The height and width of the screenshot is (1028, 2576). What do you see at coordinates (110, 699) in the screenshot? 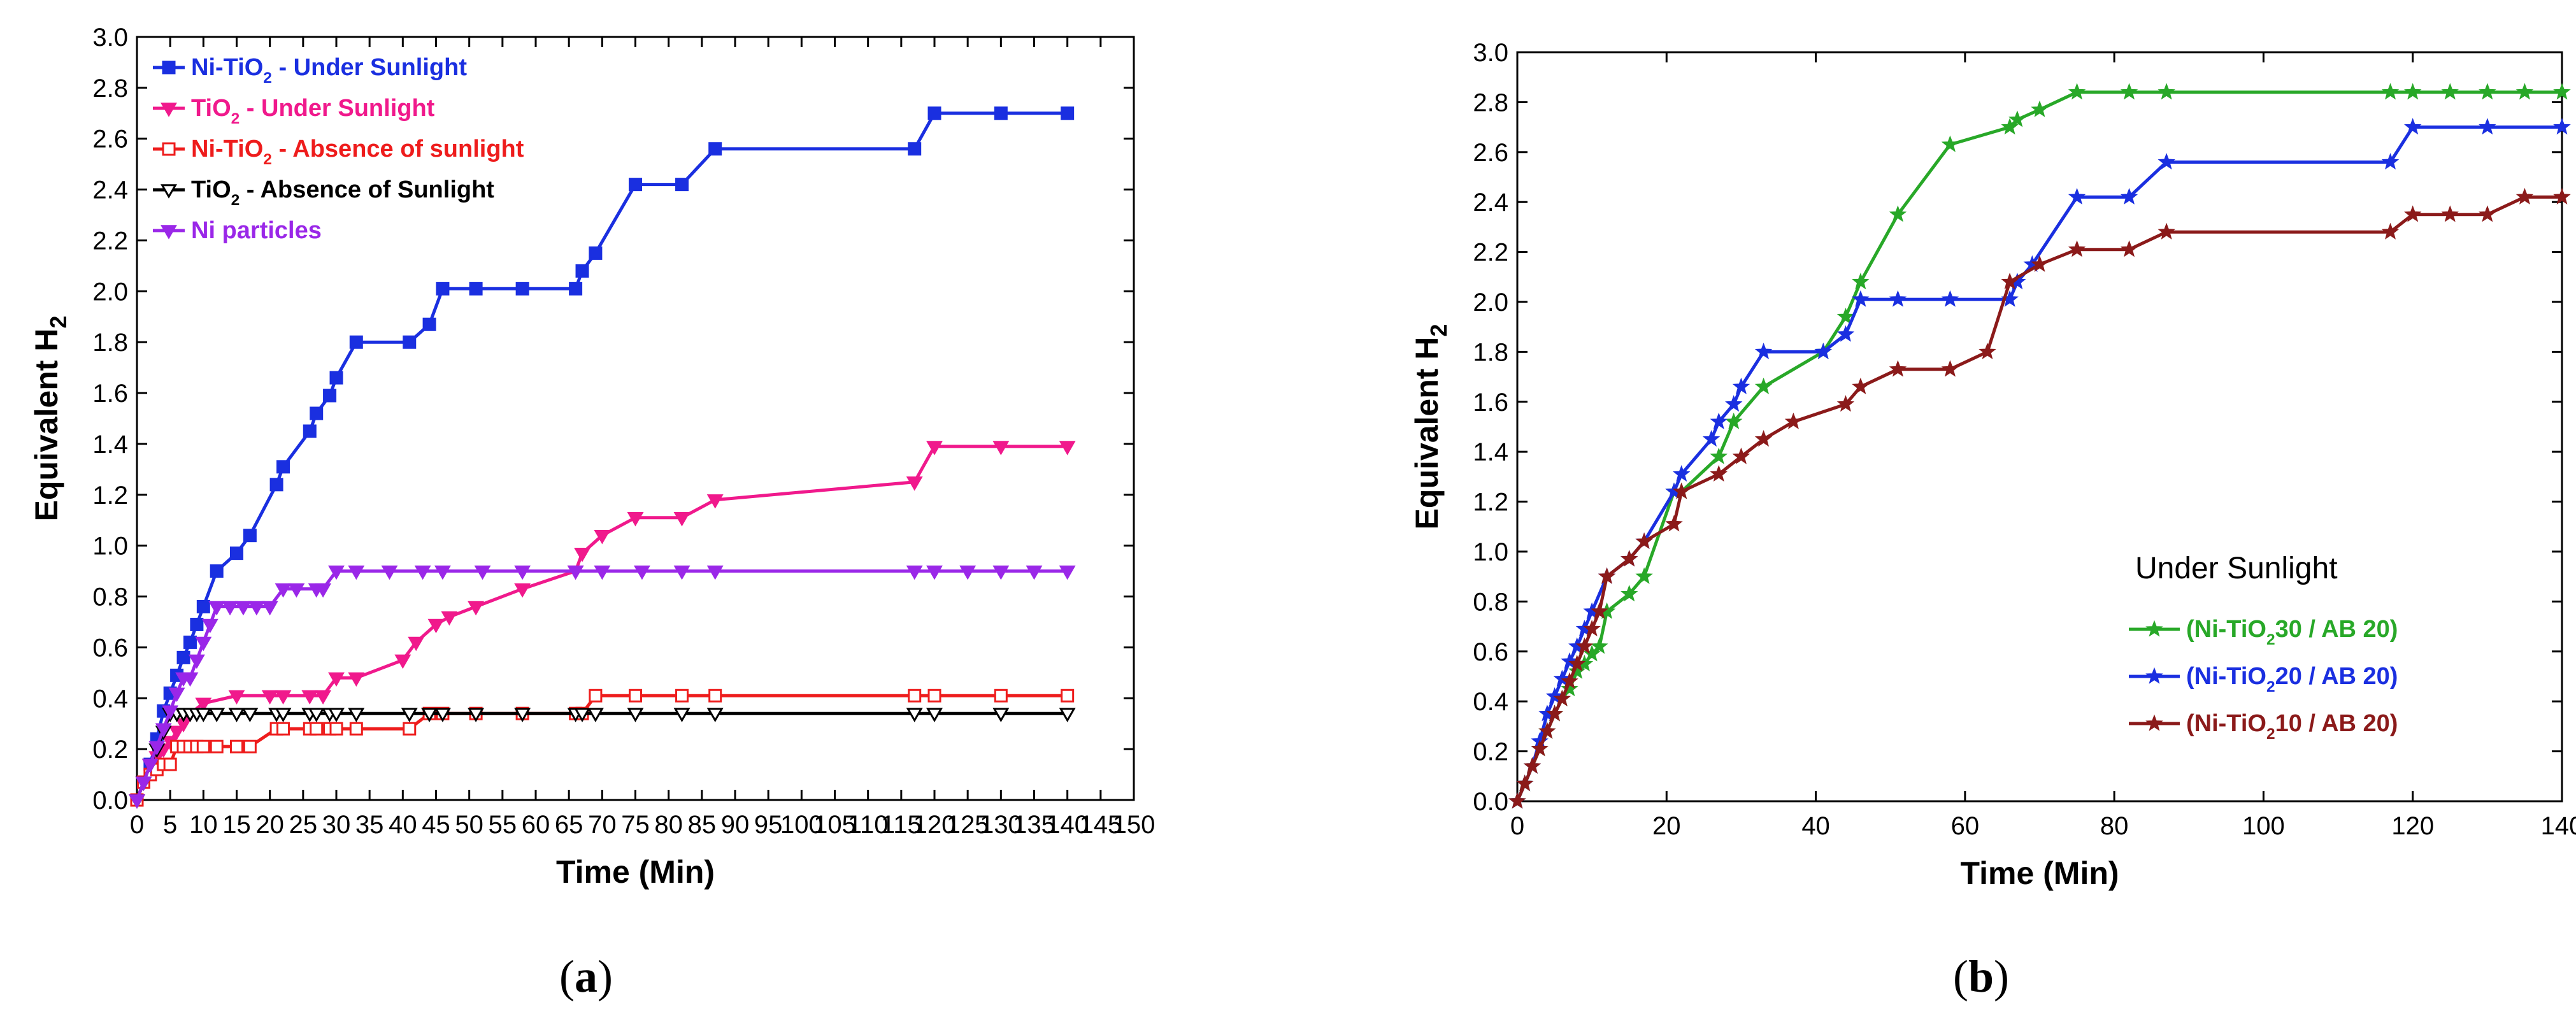
I see `chart-0-ytick-label: 0.4` at bounding box center [110, 699].